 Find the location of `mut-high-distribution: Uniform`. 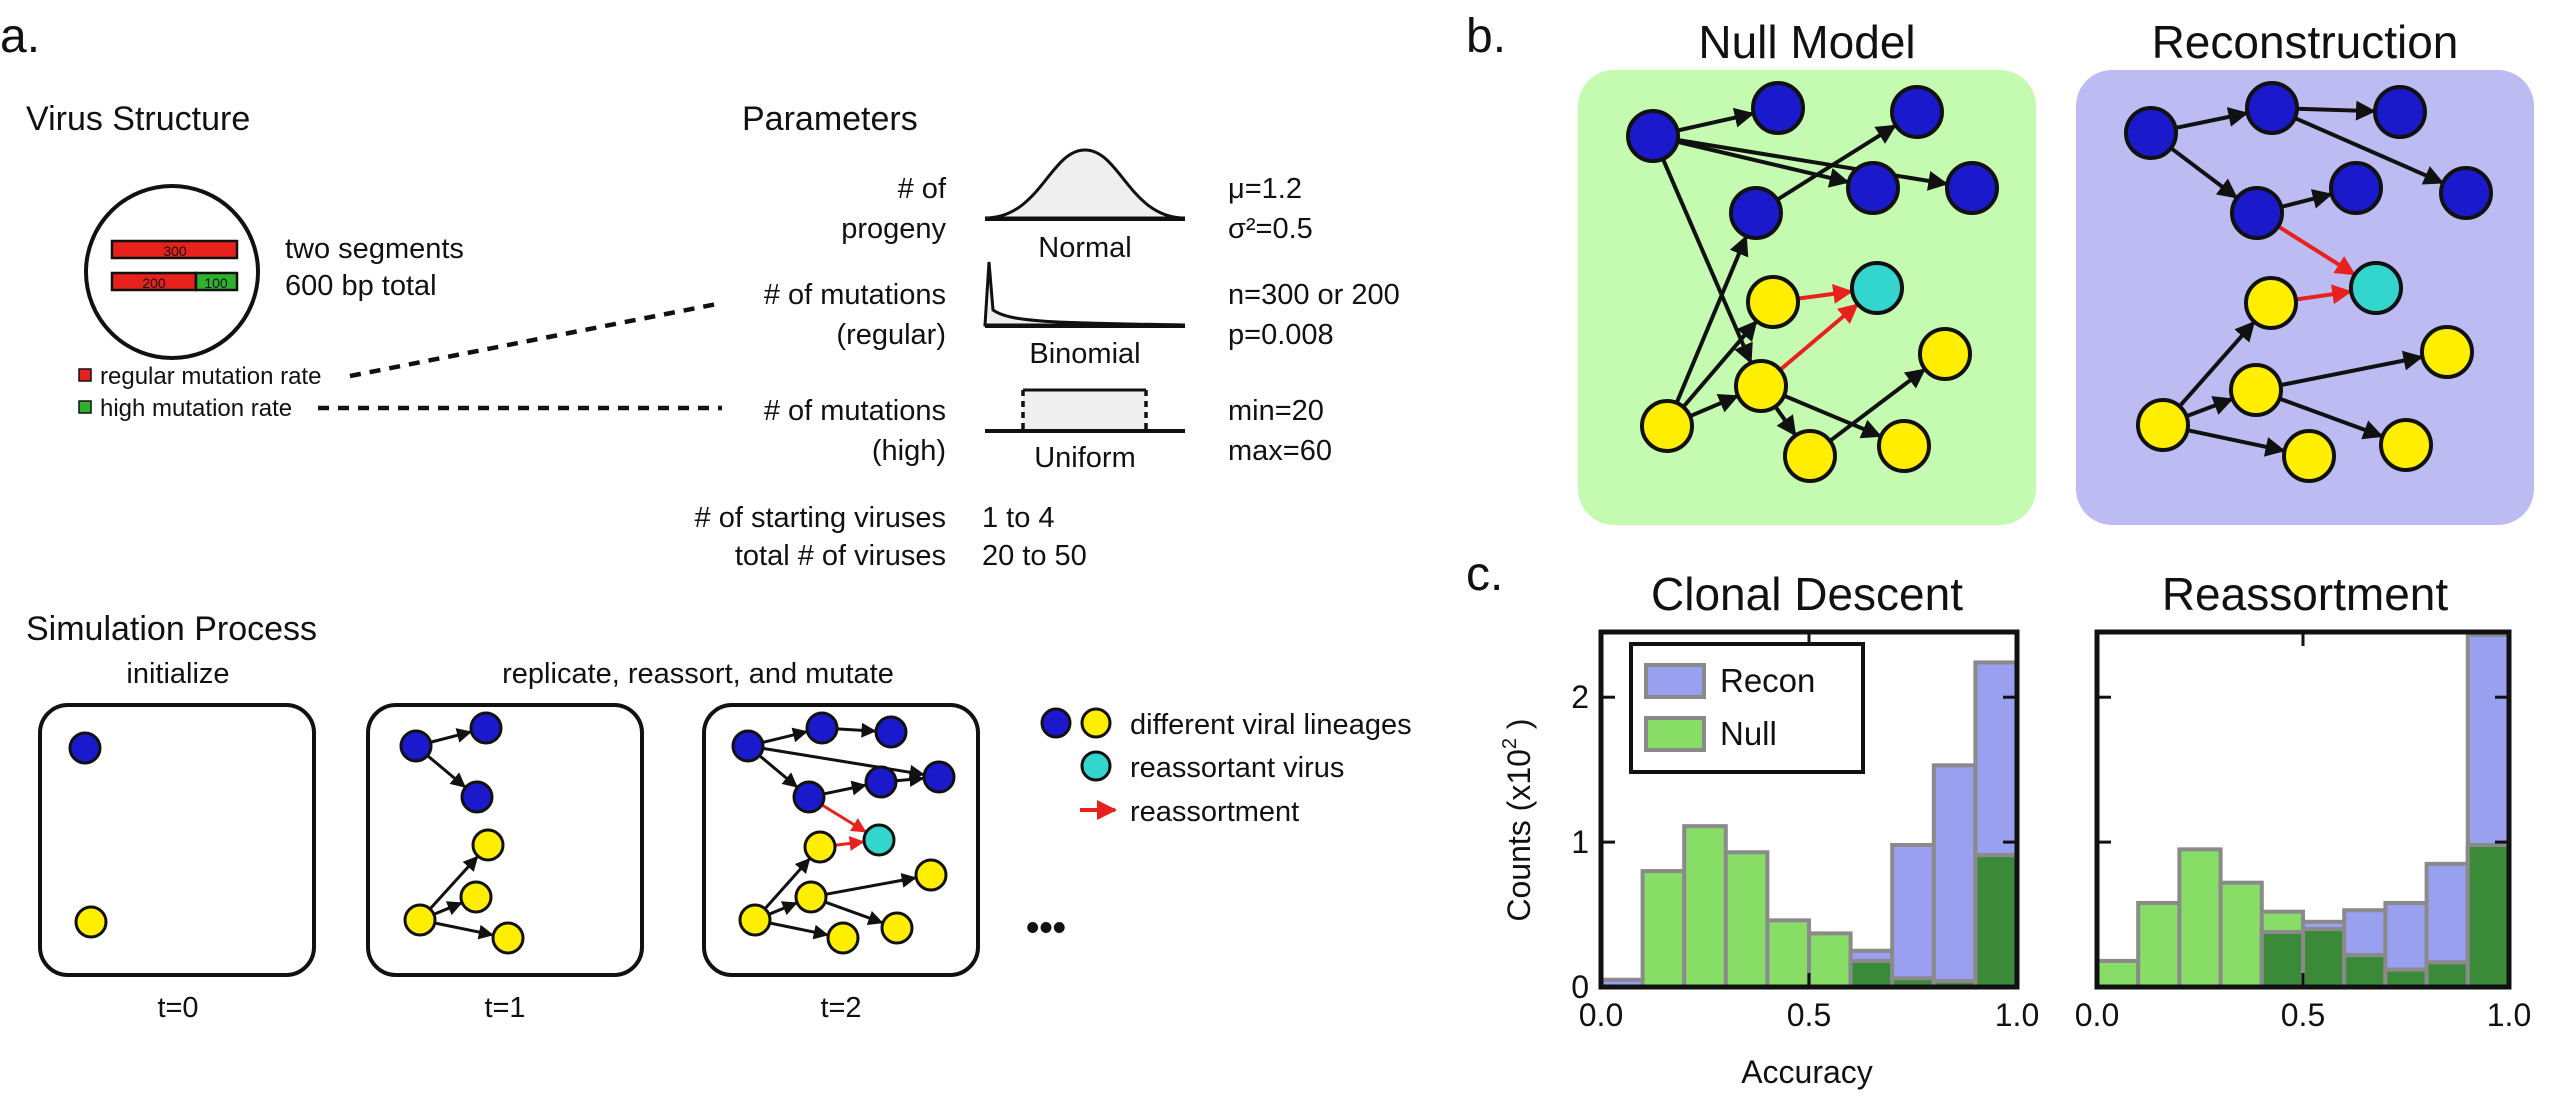

mut-high-distribution: Uniform is located at coordinates (1085, 458).